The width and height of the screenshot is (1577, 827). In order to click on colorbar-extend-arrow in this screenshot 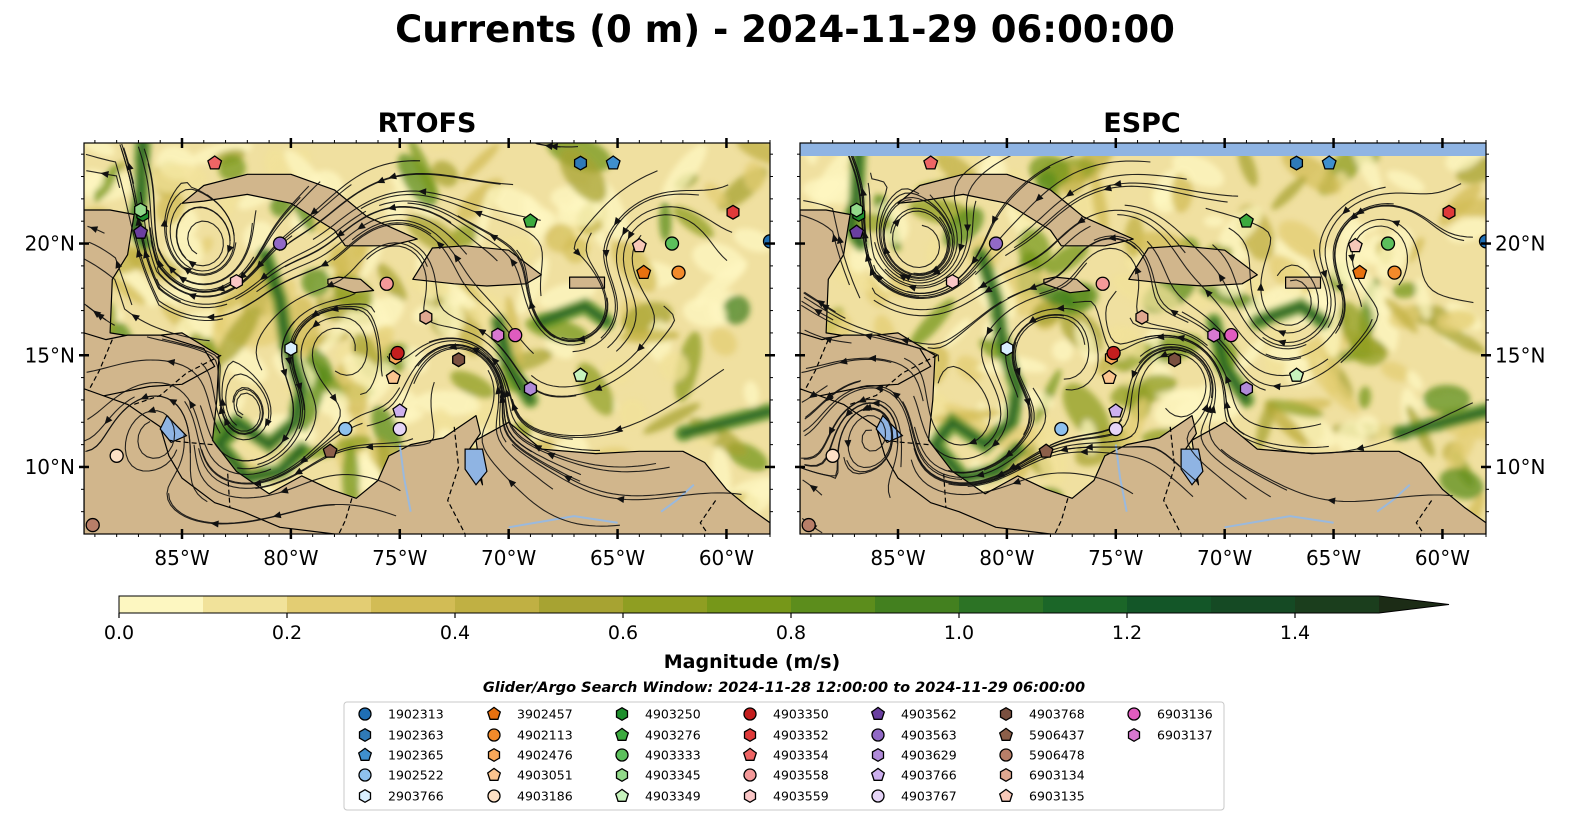, I will do `click(1414, 604)`.